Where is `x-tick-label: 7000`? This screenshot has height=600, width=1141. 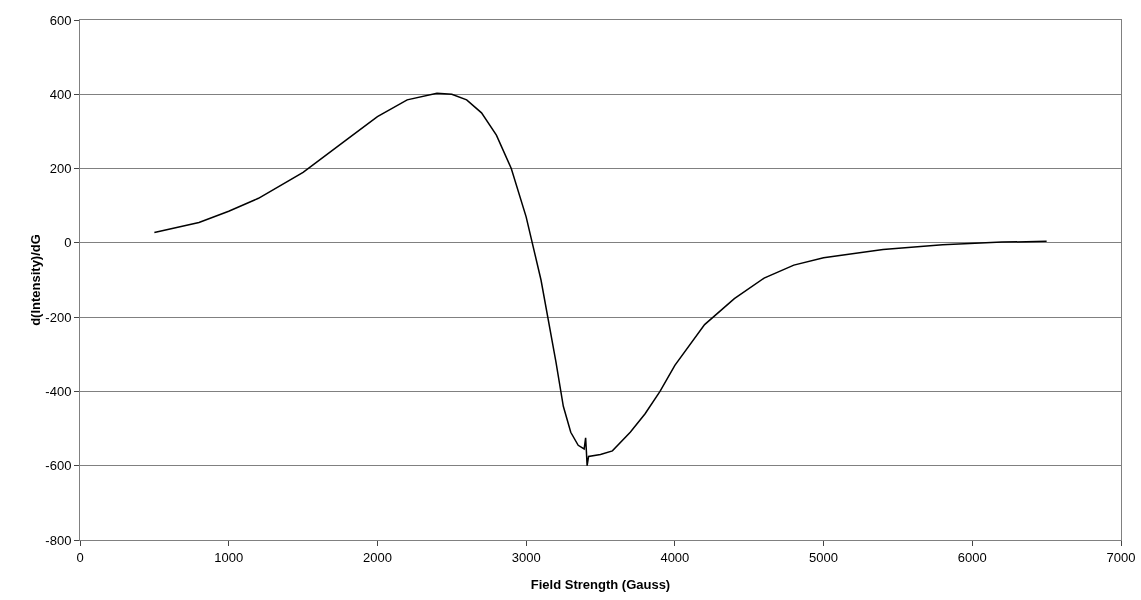
x-tick-label: 7000 is located at coordinates (1121, 557).